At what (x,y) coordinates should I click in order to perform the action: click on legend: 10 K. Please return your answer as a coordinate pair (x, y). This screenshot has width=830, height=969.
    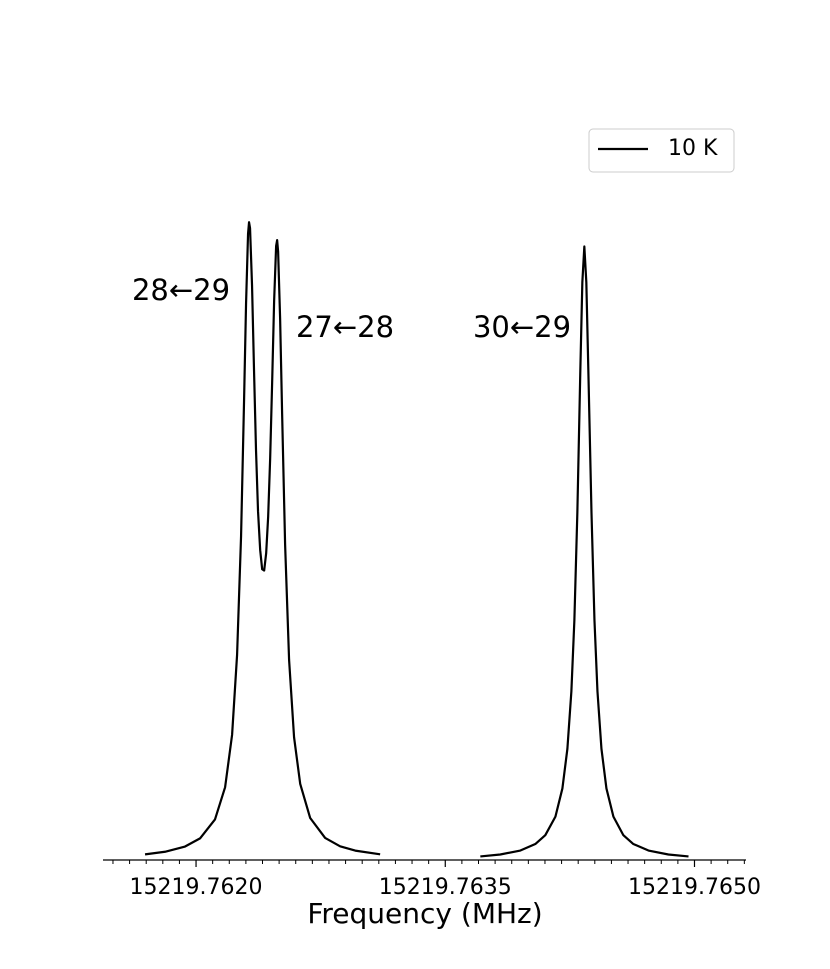
    Looking at the image, I should click on (661, 150).